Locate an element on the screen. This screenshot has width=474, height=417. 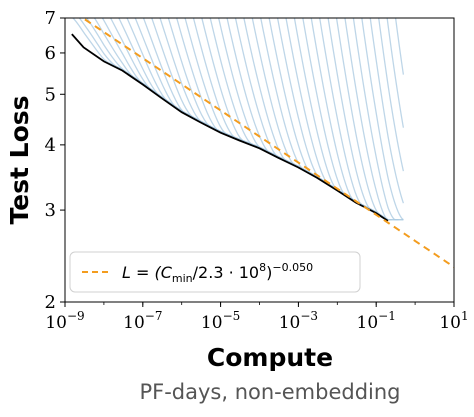
y-tick-label: 3 is located at coordinates (50, 210).